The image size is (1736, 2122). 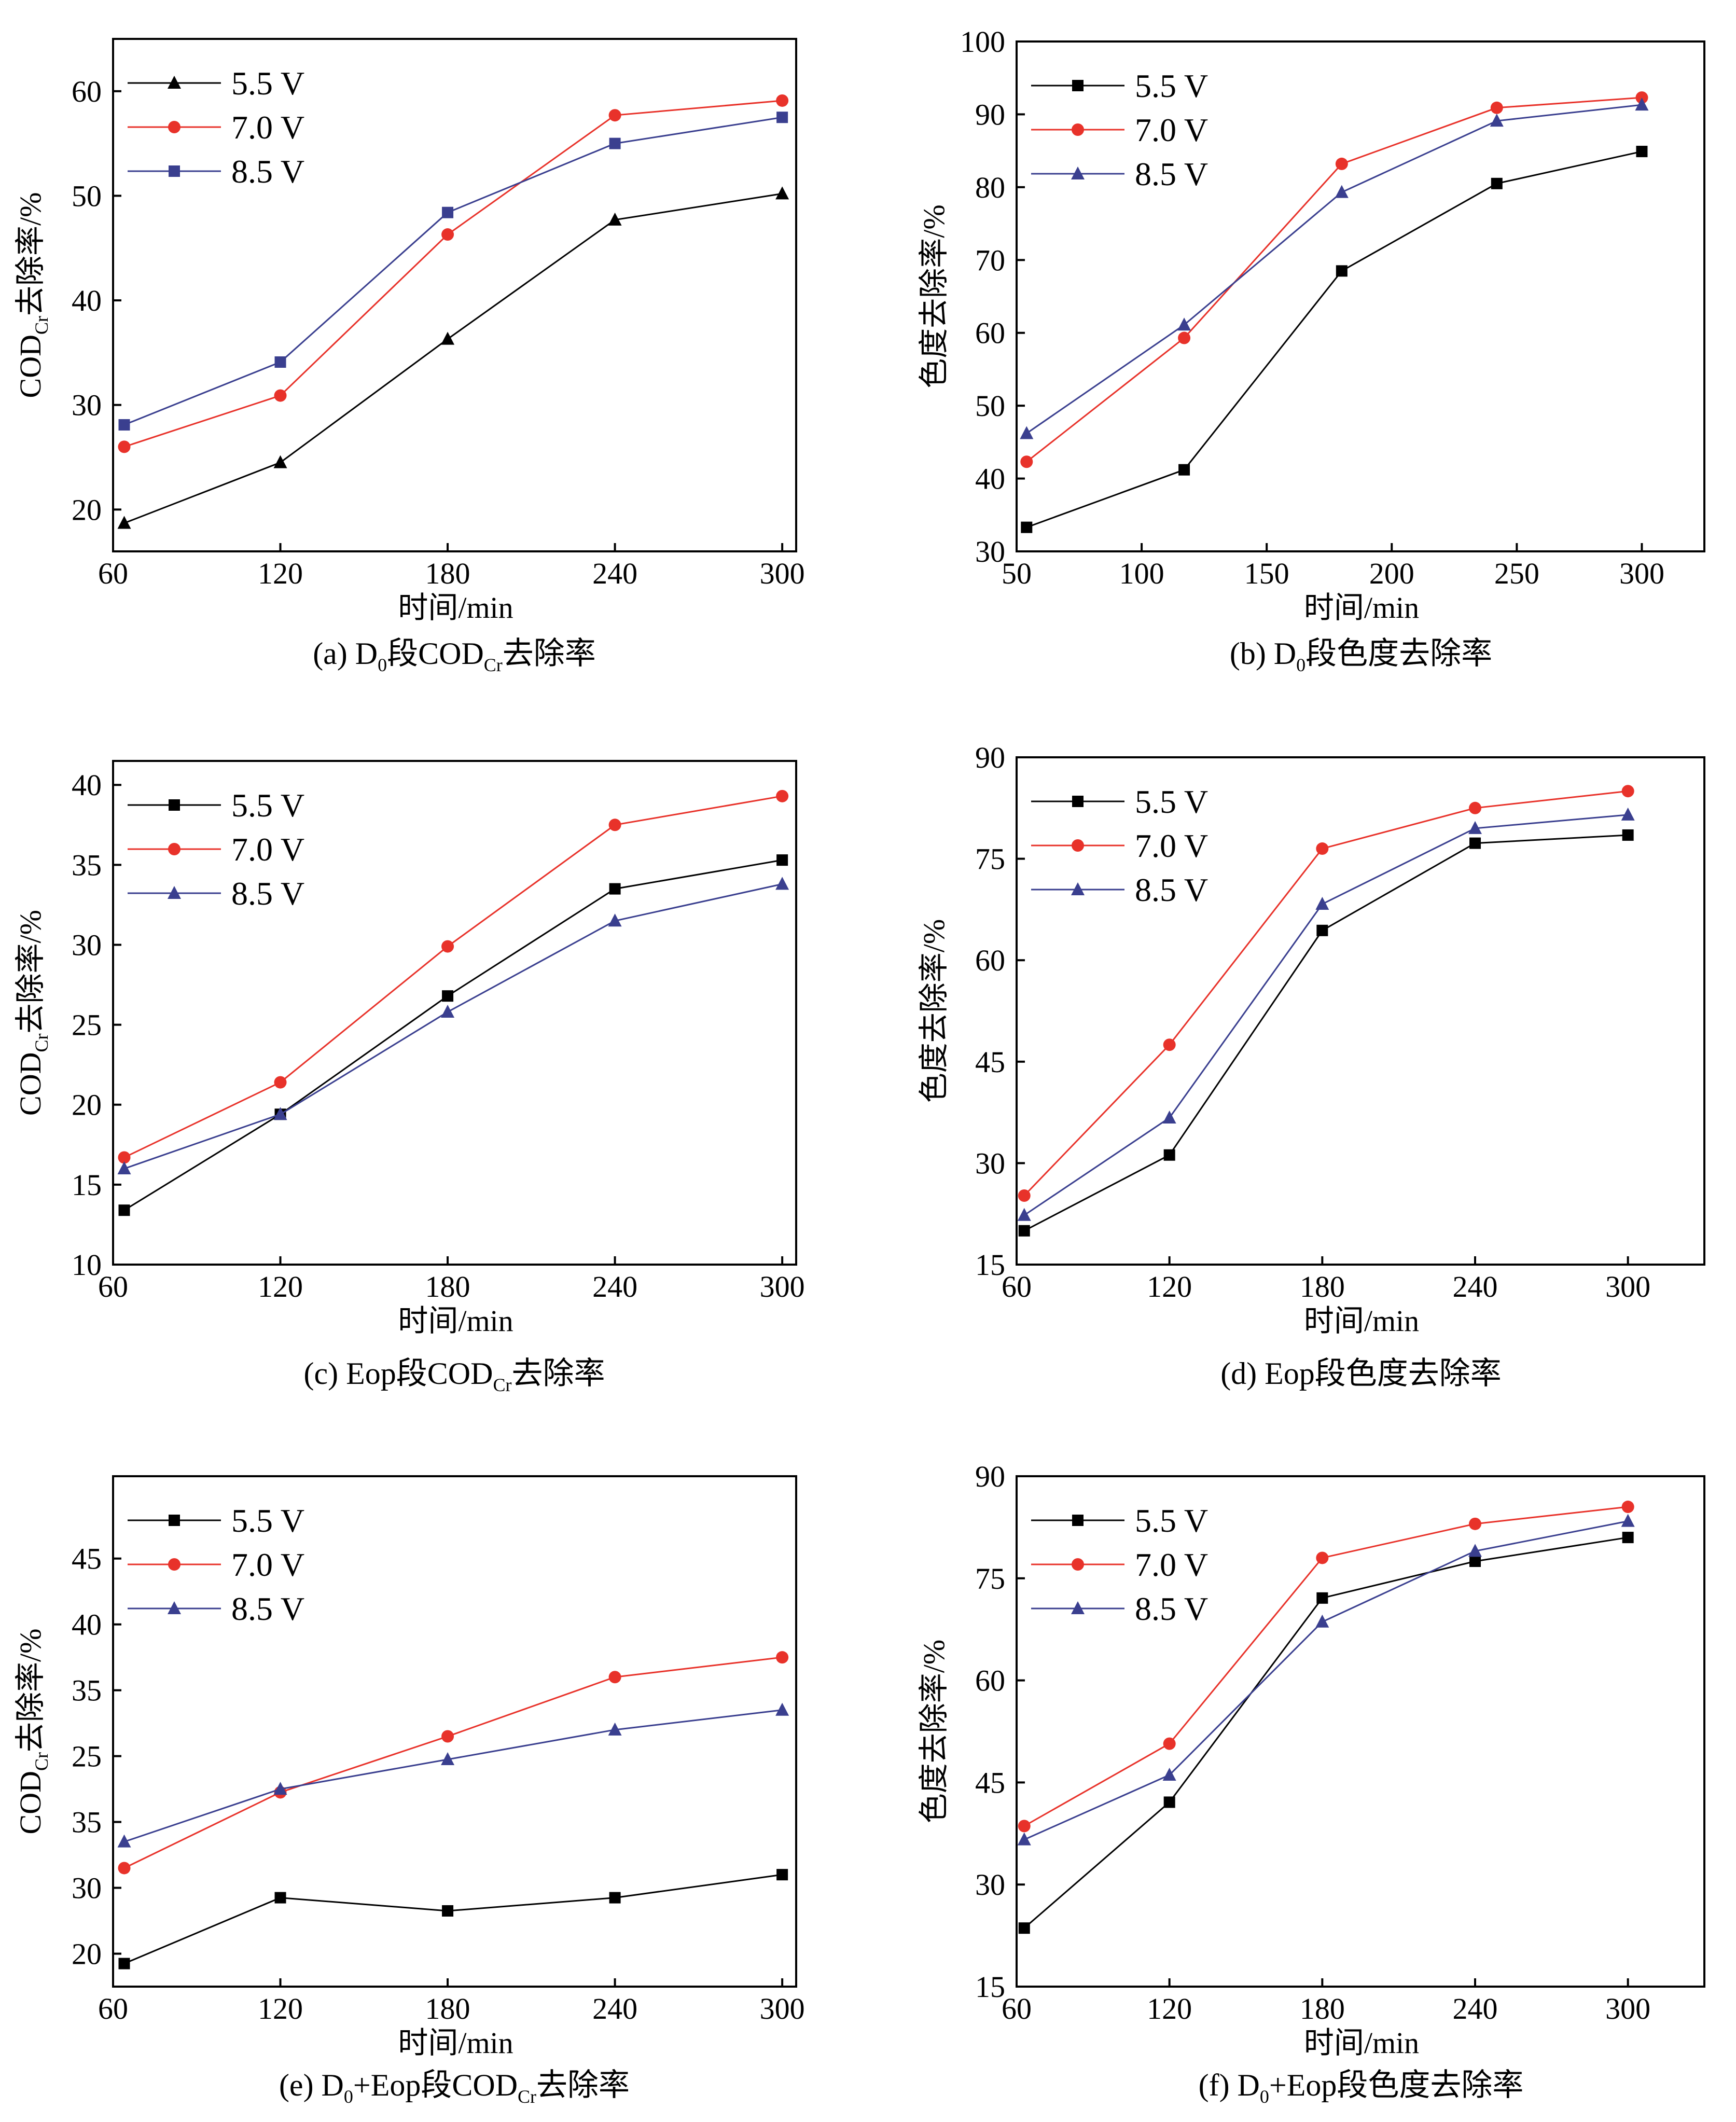 What do you see at coordinates (454, 1375) in the screenshot?
I see `panel-caption: (c) Eop段CODCr去除率` at bounding box center [454, 1375].